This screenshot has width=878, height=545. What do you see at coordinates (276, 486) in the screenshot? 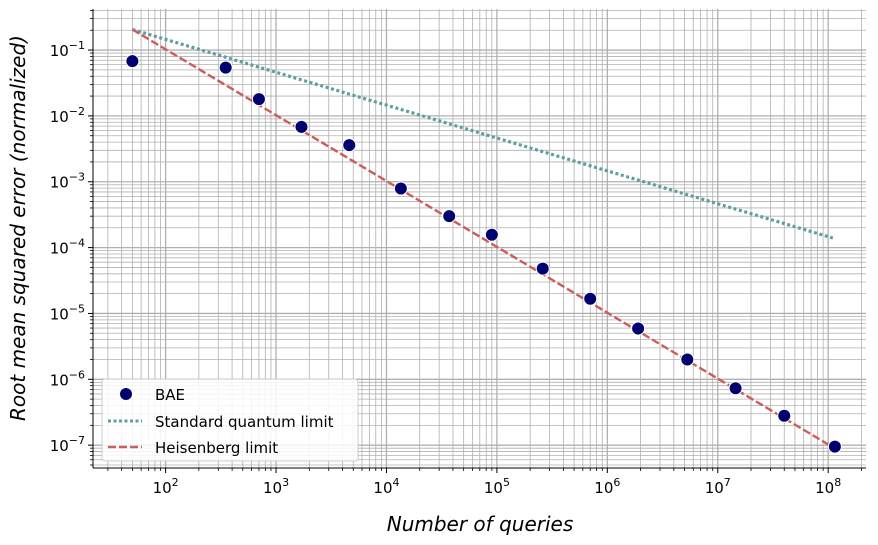
I see `x-tick-label: 10³` at bounding box center [276, 486].